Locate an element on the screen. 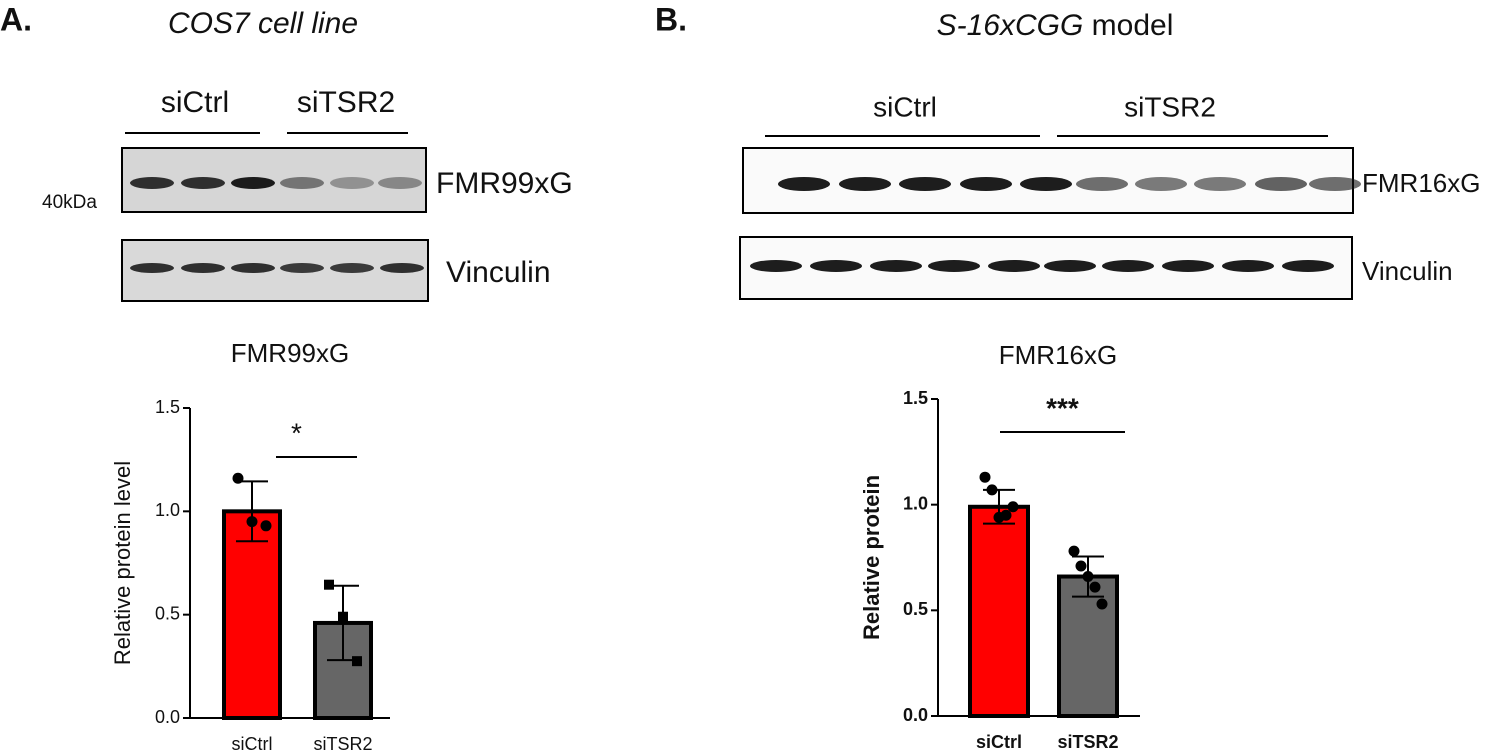  chart-title: FMR99xG is located at coordinates (290, 353).